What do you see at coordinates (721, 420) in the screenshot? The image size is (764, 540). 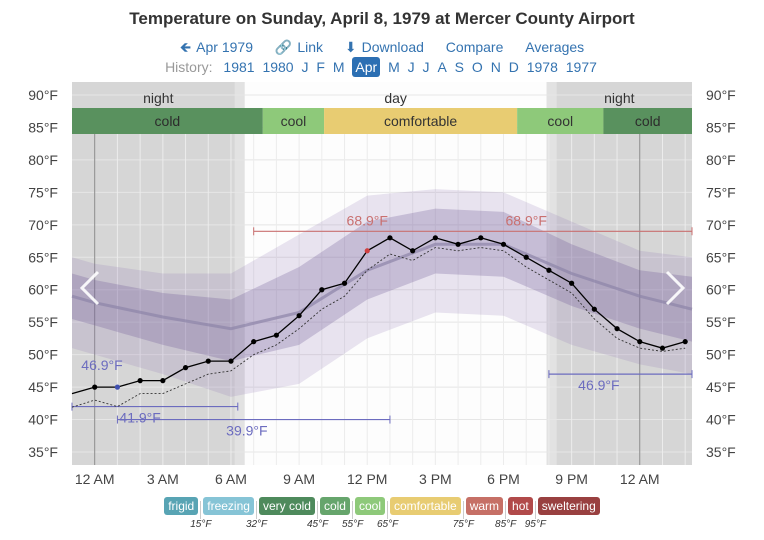 I see `y-tick-label-right: 40°F` at bounding box center [721, 420].